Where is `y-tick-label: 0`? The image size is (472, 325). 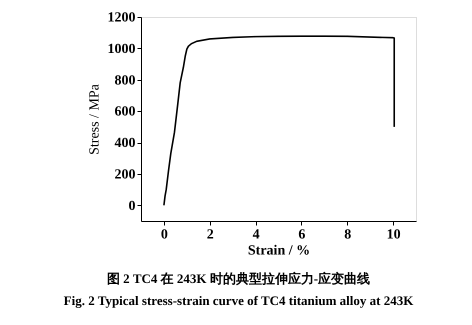
y-tick-label: 0 is located at coordinates (132, 206).